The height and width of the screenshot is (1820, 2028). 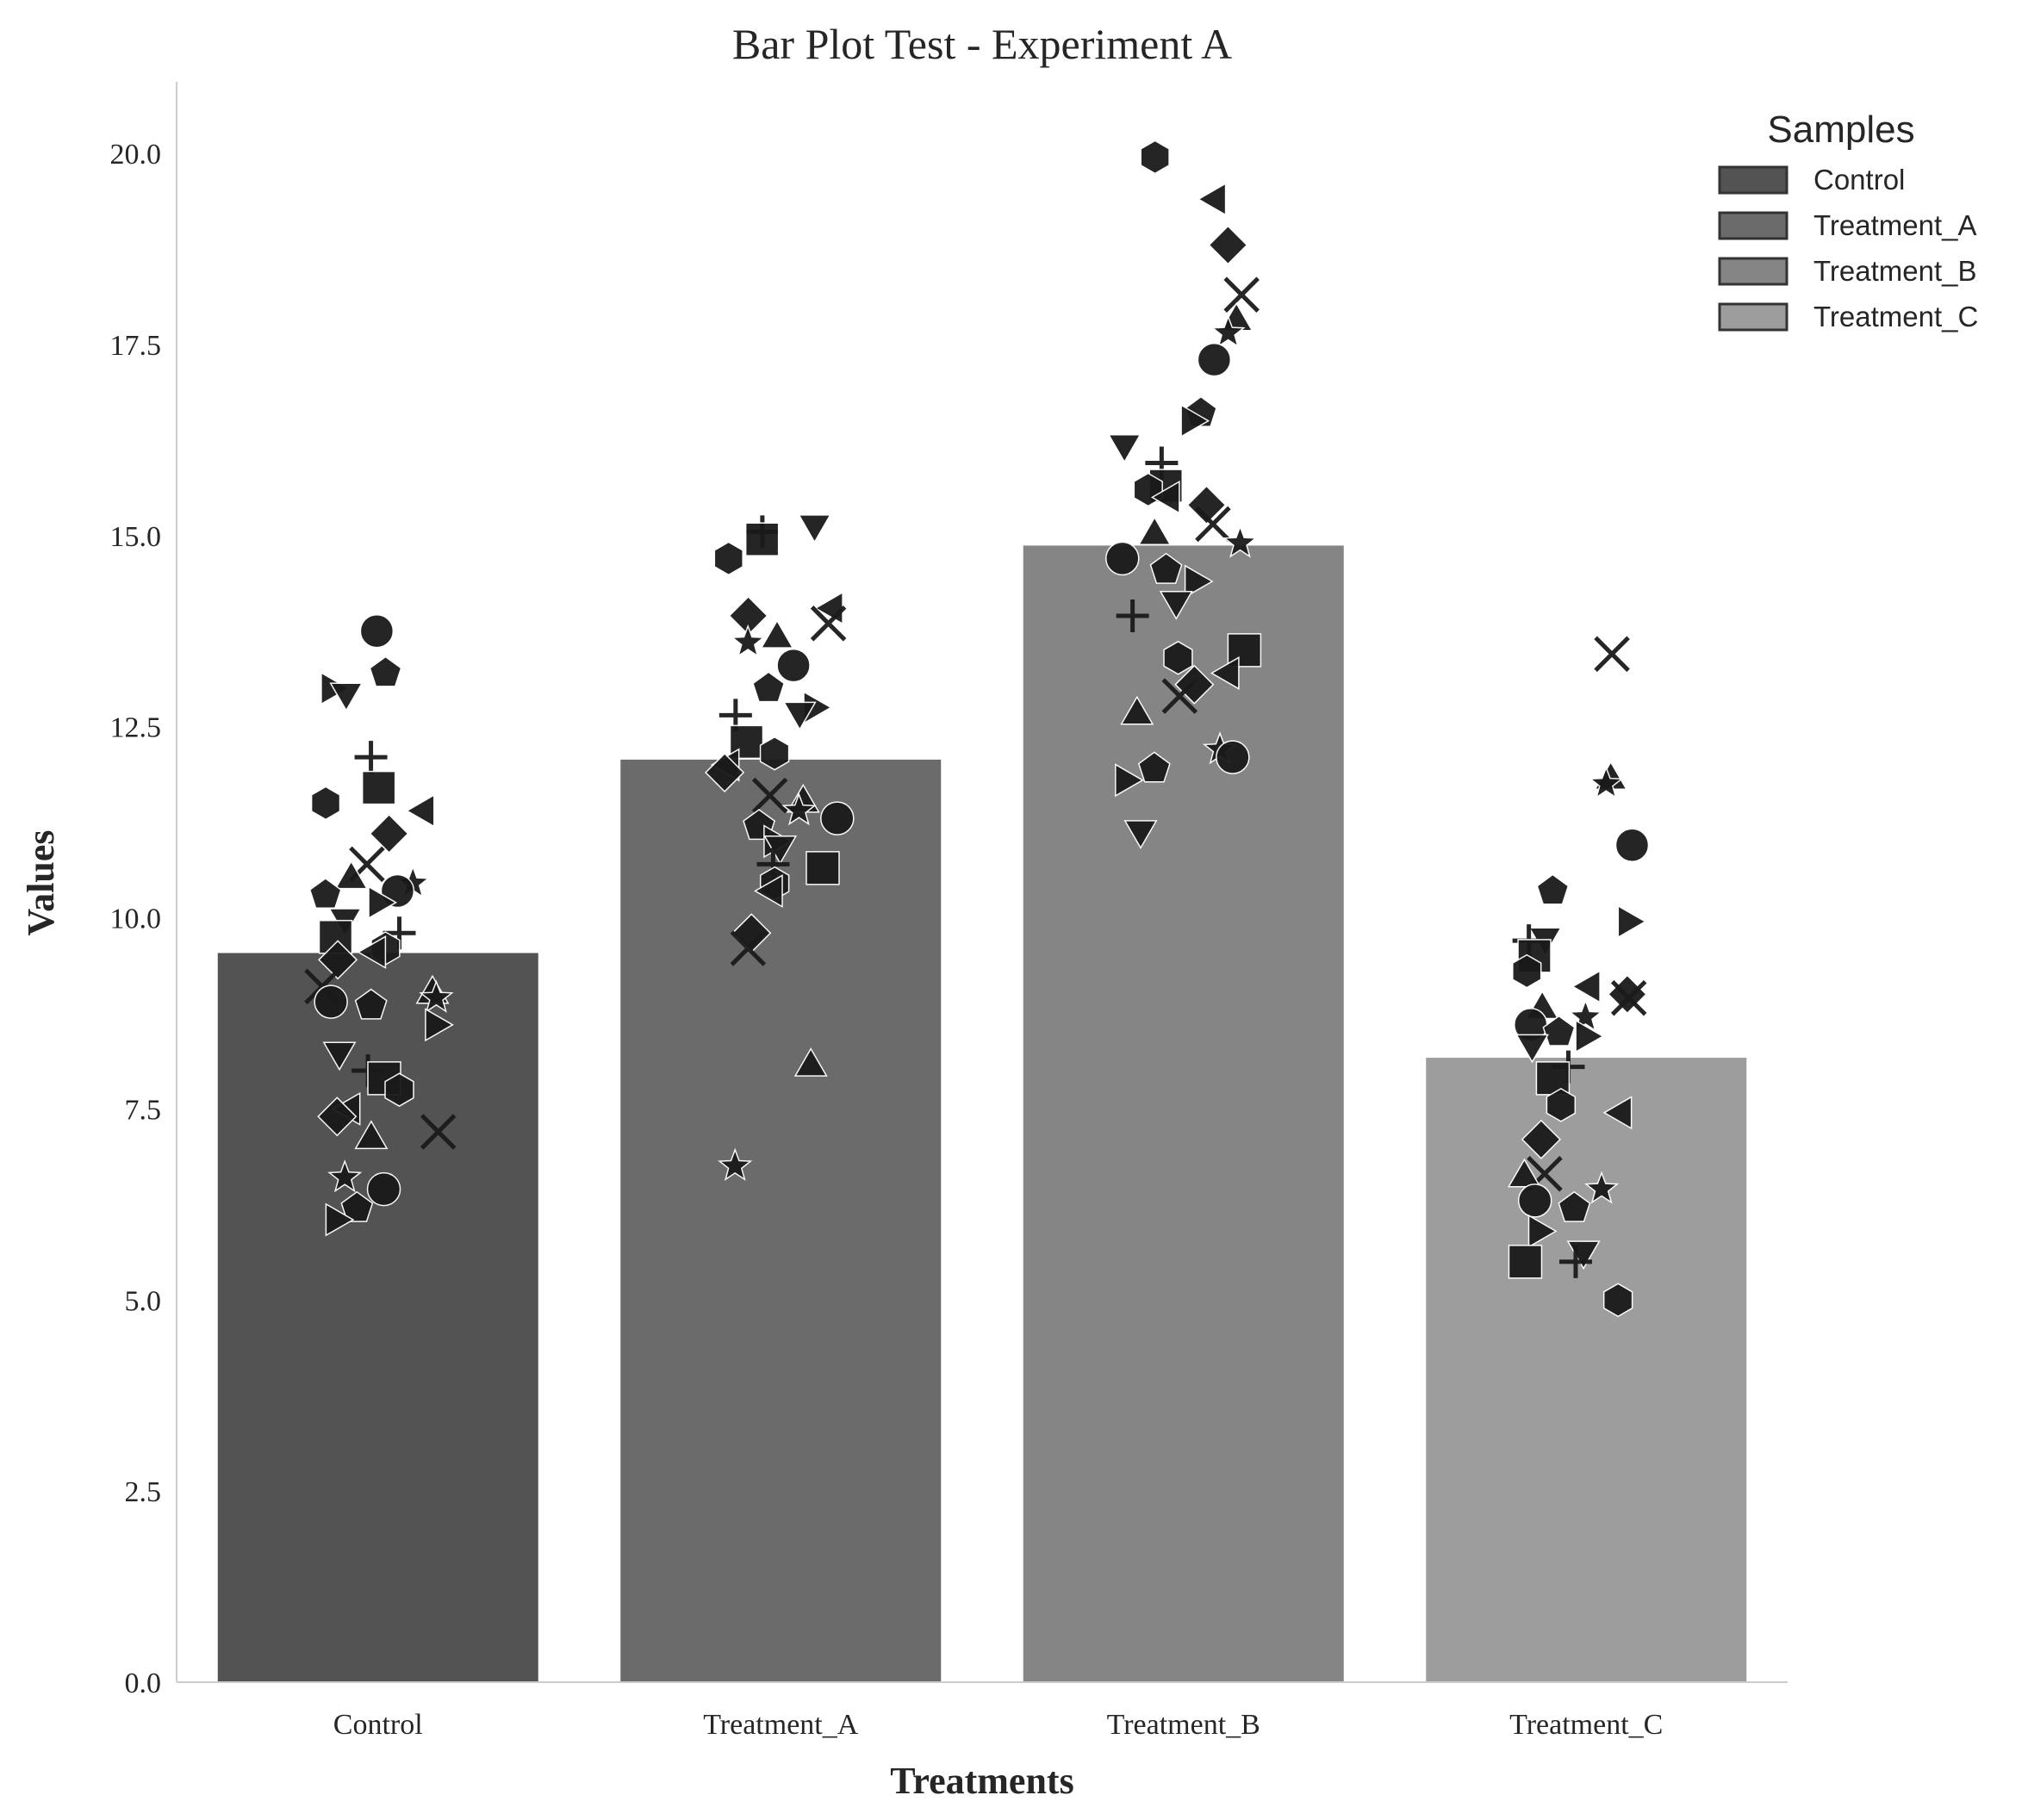 What do you see at coordinates (1586, 1725) in the screenshot?
I see `x-tick-label: Treatment_C` at bounding box center [1586, 1725].